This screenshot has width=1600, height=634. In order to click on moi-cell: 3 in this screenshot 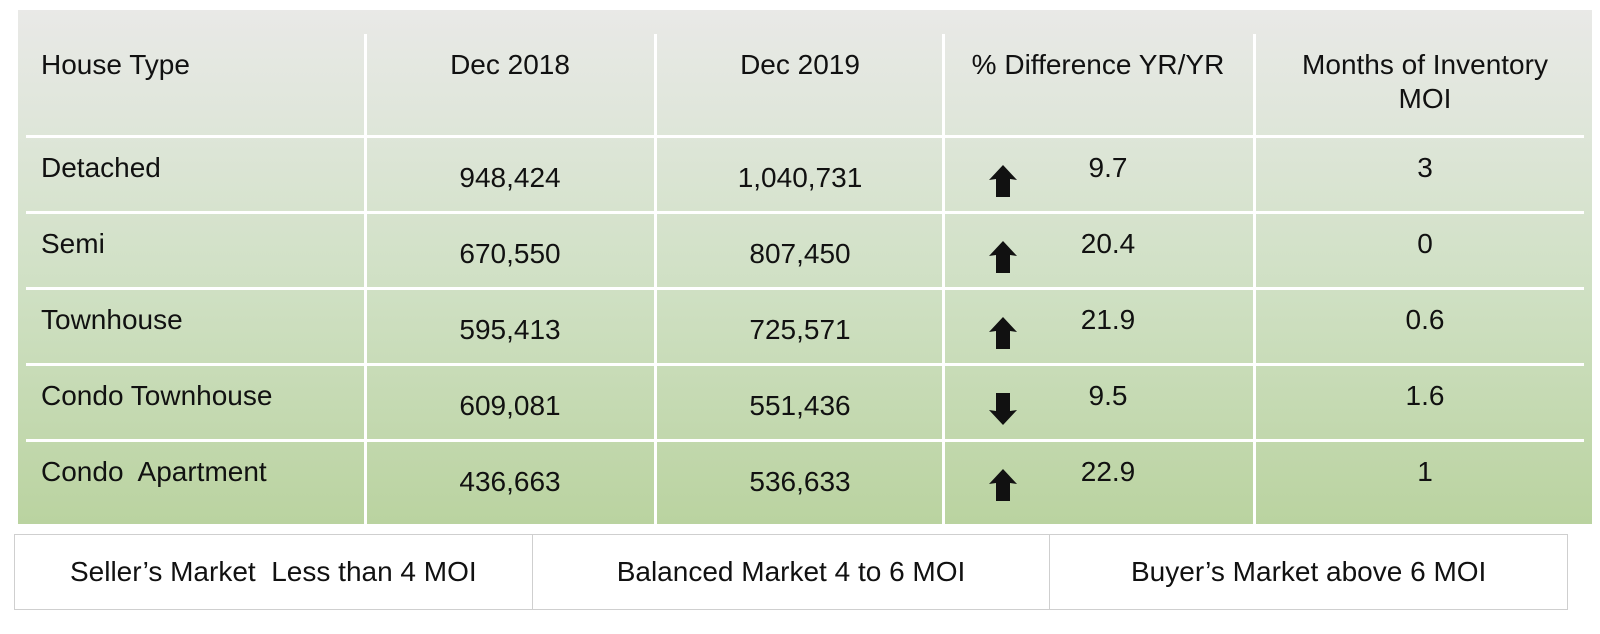, I will do `click(1425, 167)`.